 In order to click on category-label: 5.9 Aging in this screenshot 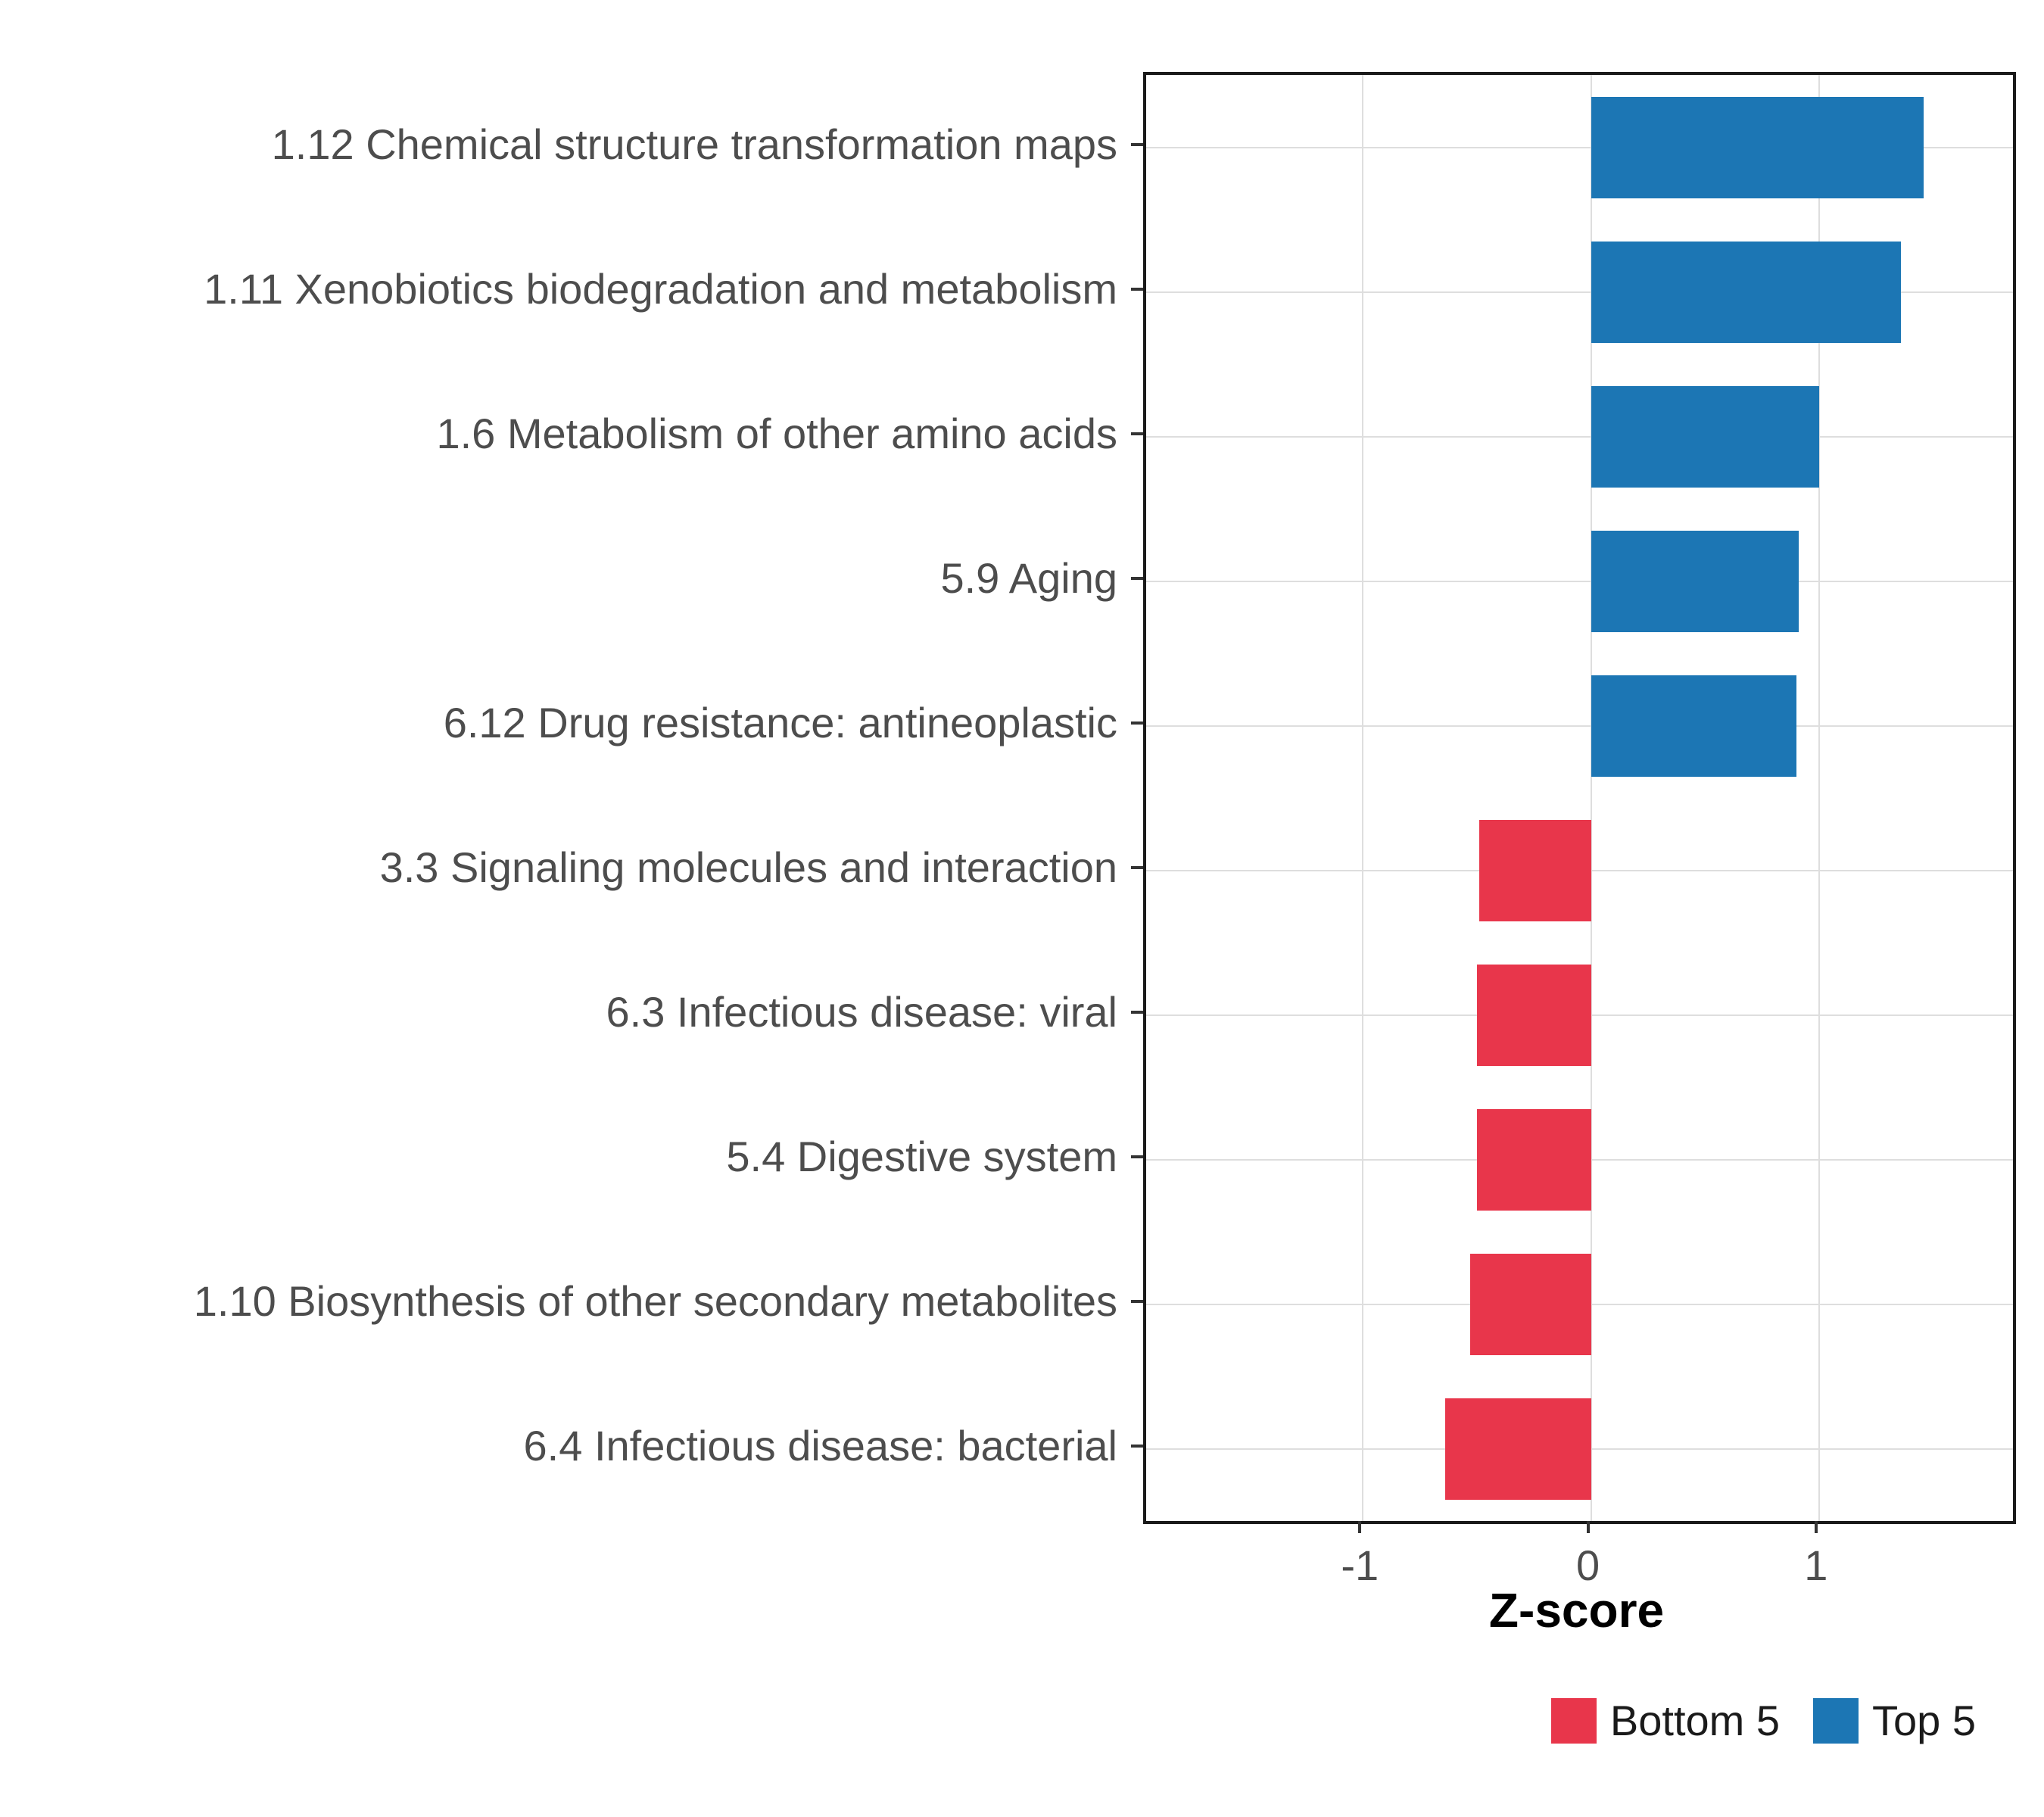, I will do `click(1028, 577)`.